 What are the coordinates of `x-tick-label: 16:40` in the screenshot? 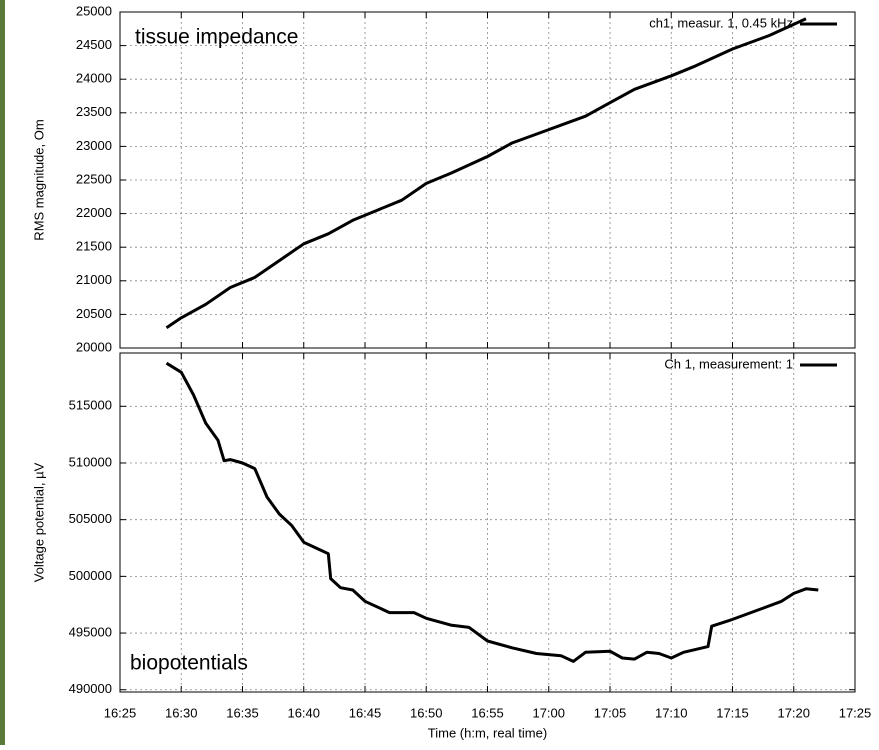 It's located at (303, 712).